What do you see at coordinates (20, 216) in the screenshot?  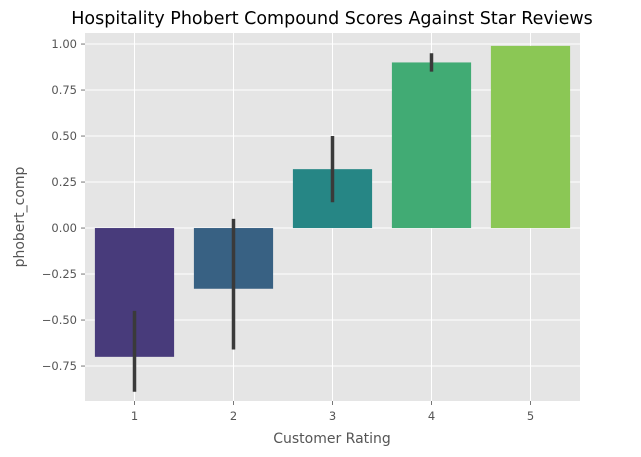 I see `y-axis-label: phobert_comp` at bounding box center [20, 216].